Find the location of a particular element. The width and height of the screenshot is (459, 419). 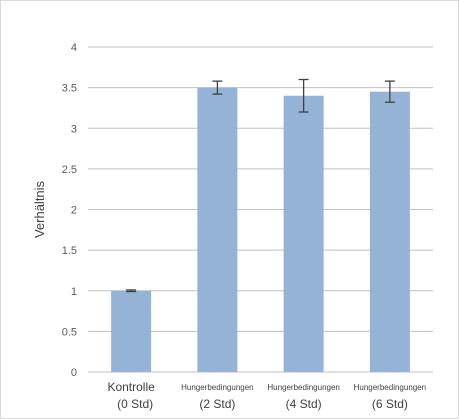

x-category-sublabel: (2 Std) is located at coordinates (217, 404).